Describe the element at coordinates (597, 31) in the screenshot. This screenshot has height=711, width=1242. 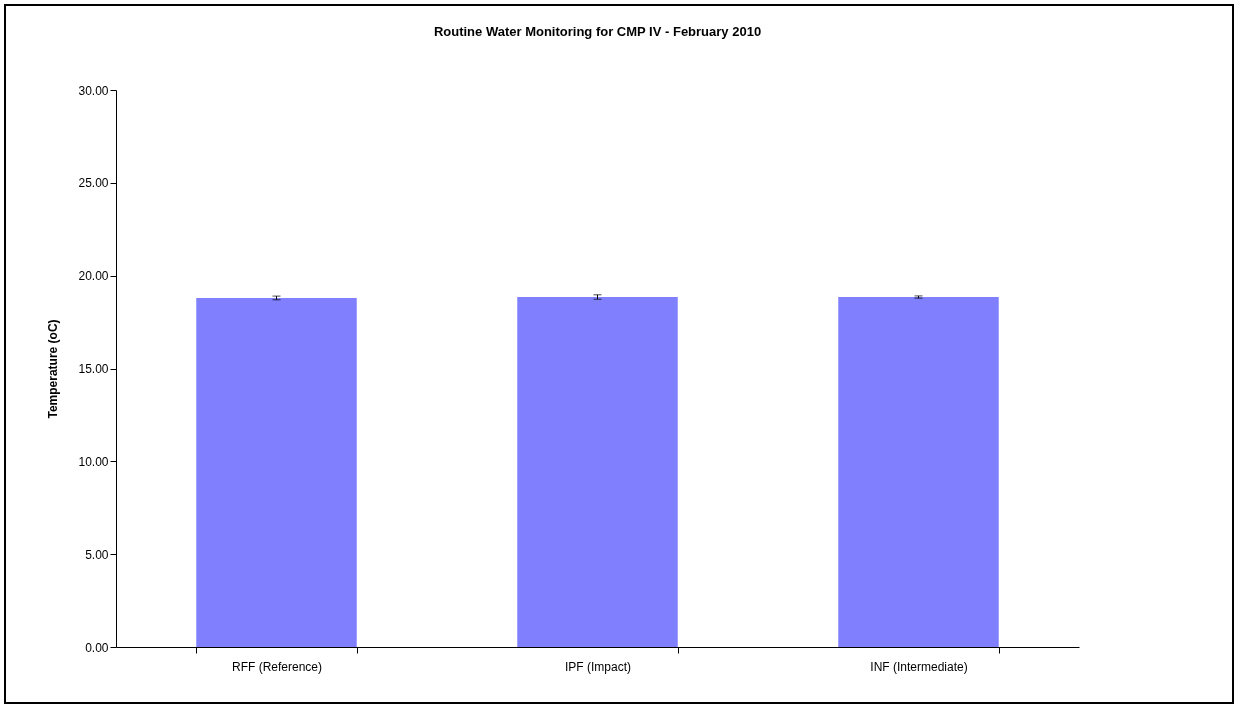
I see `chart-title: Routine Water Monitoring for CMP IV - February 2010` at that location.